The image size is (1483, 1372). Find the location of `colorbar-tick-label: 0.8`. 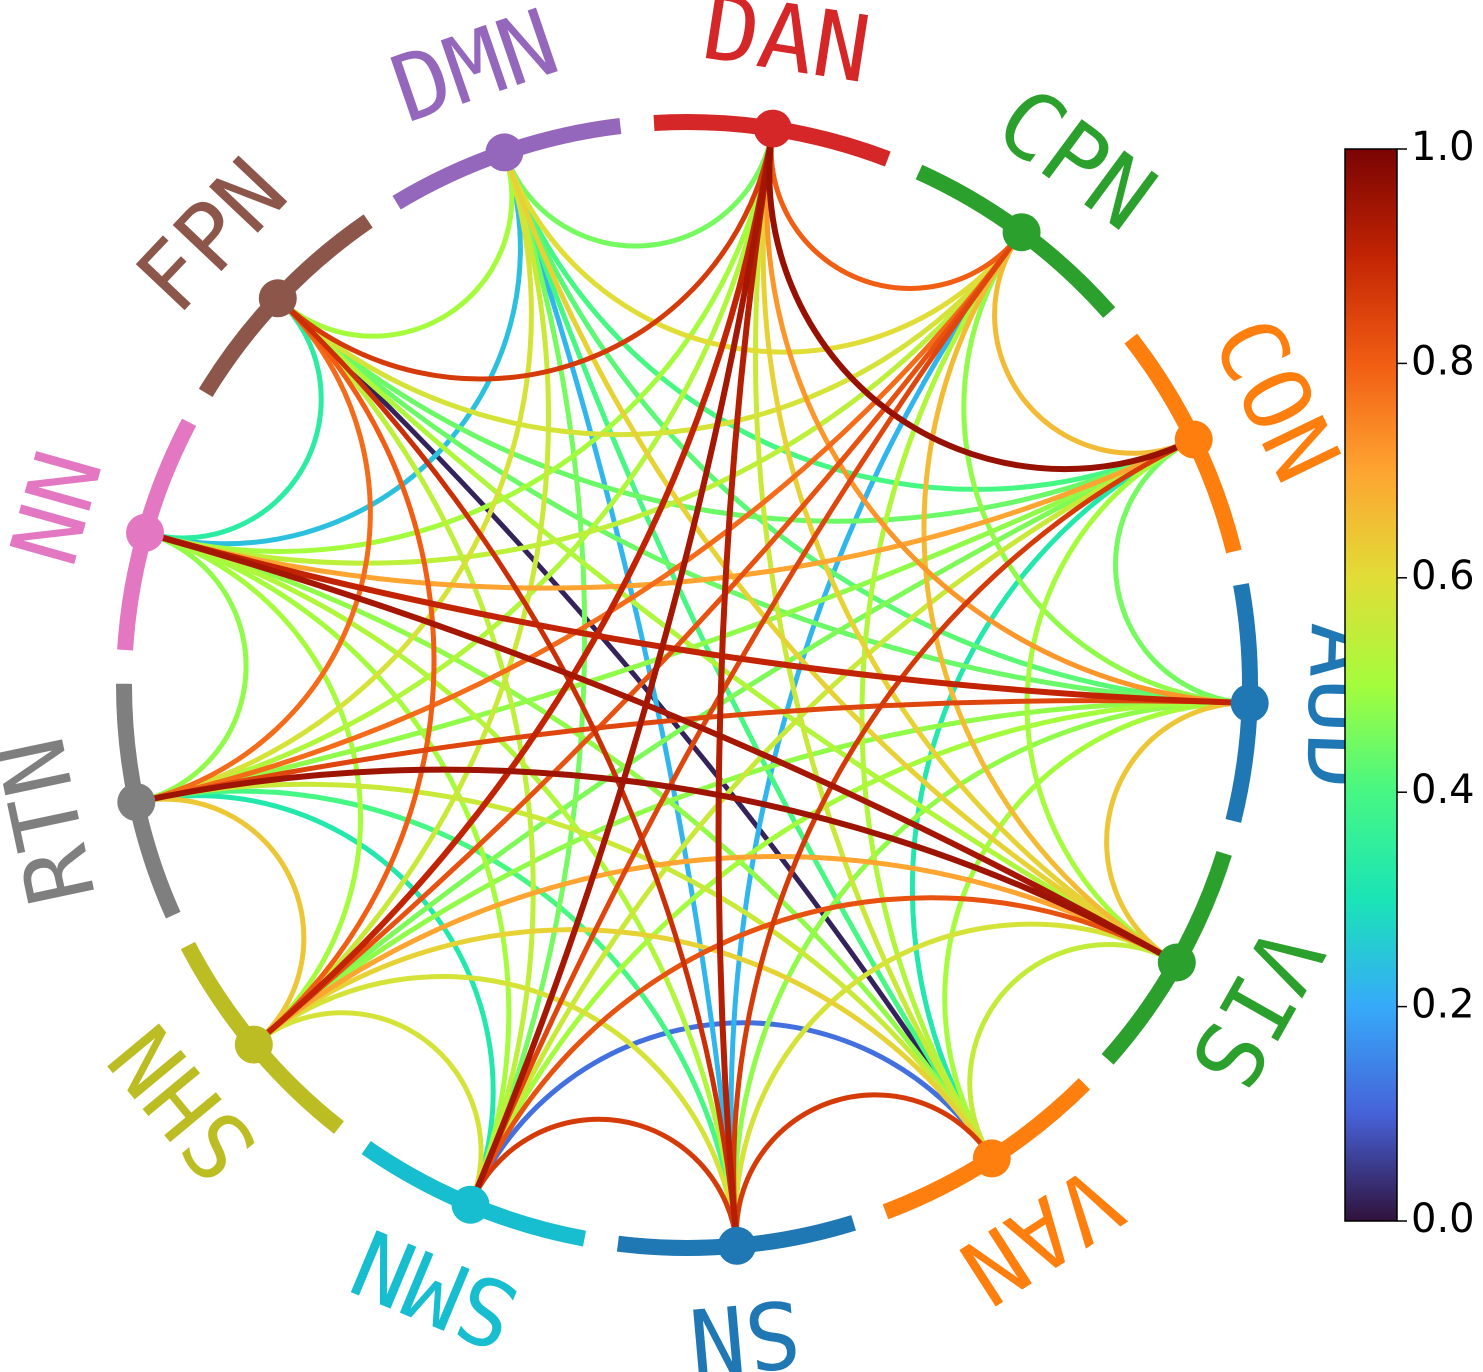

colorbar-tick-label: 0.8 is located at coordinates (1443, 361).